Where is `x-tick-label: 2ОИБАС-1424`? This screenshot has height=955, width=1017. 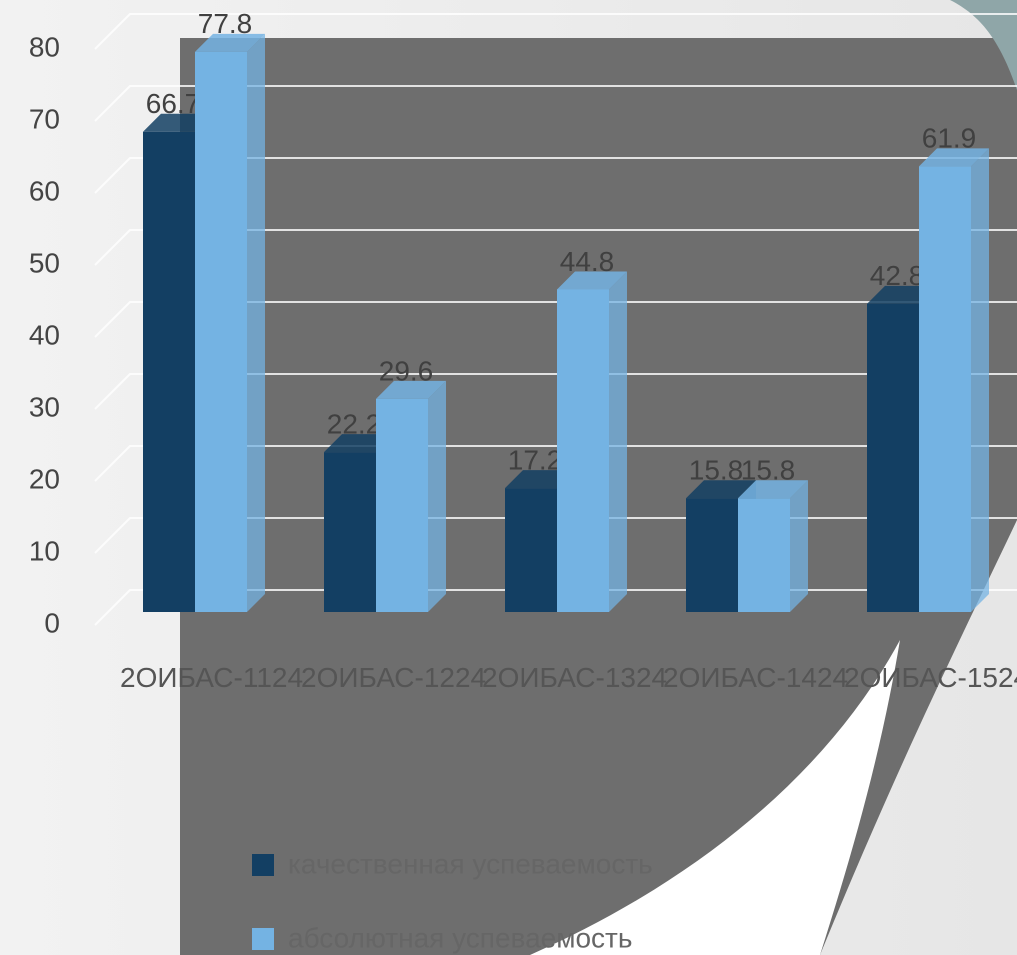
x-tick-label: 2ОИБАС-1424 is located at coordinates (756, 677).